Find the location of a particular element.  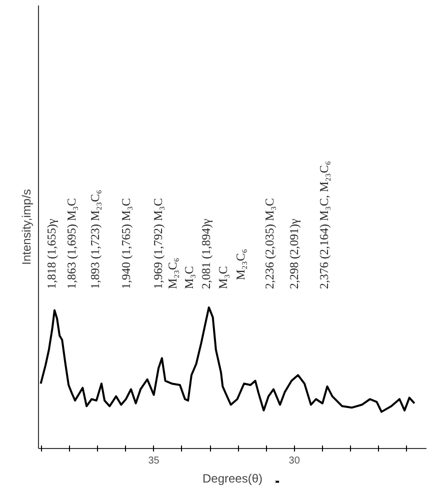

y-axis-title: Intensity,imp/s is located at coordinates (27, 227).